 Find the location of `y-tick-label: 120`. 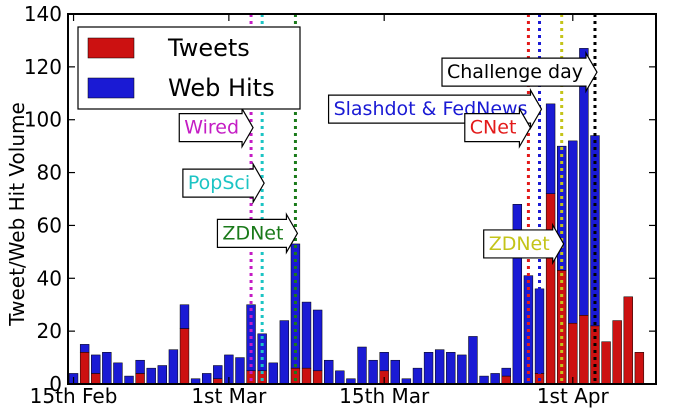

y-tick-label: 120 is located at coordinates (43, 67).